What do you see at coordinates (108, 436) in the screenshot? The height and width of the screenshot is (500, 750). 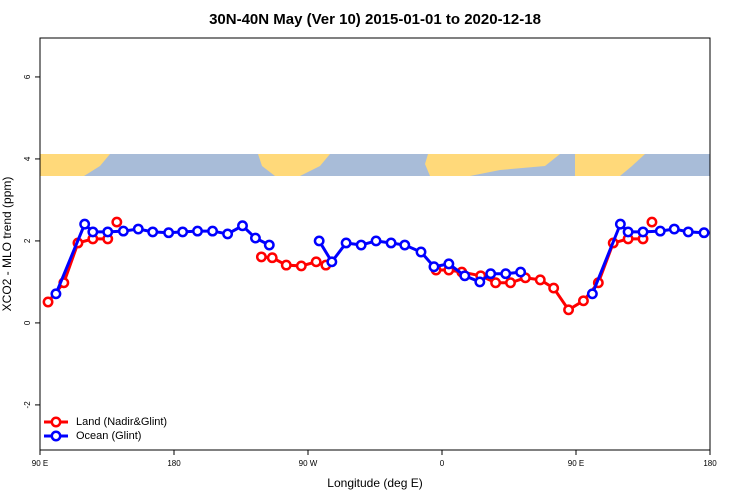 I see `legend-label: Ocean (Glint)` at bounding box center [108, 436].